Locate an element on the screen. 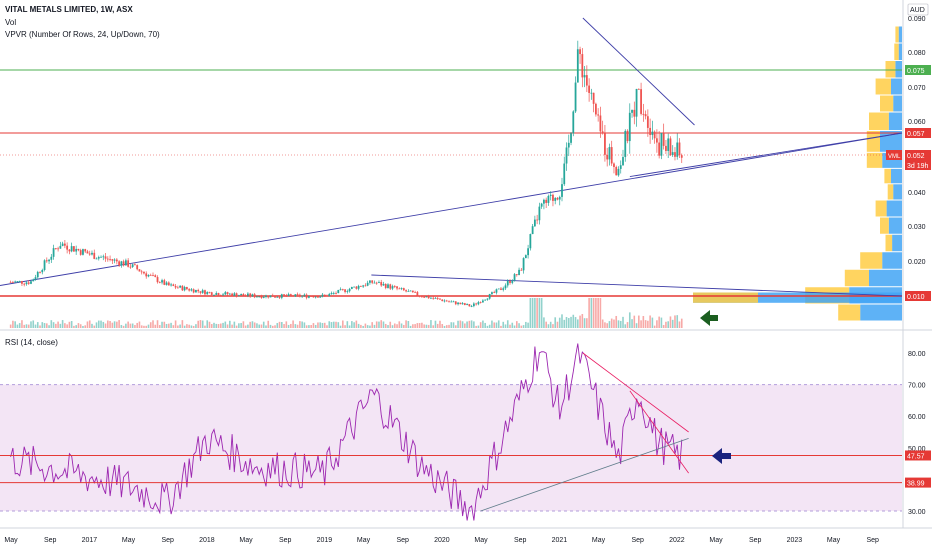  volume-indicator-label: Vol is located at coordinates (11, 22).